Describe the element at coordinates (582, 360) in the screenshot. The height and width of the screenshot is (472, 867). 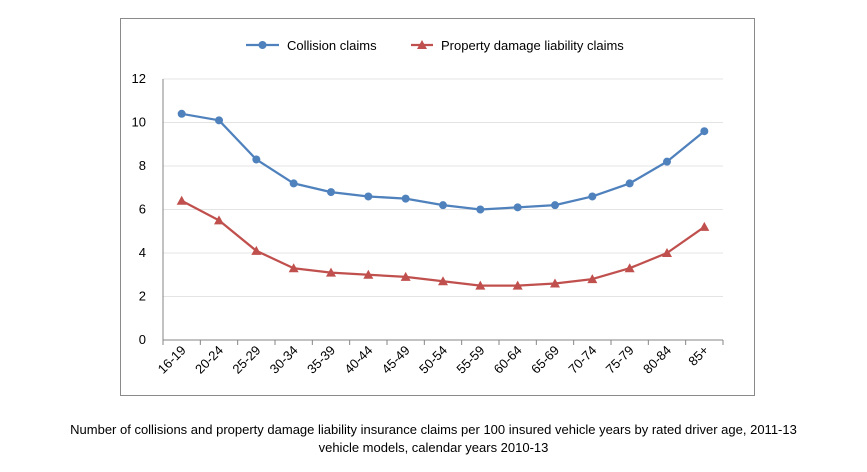
I see `x-tick-label: 70-74` at that location.